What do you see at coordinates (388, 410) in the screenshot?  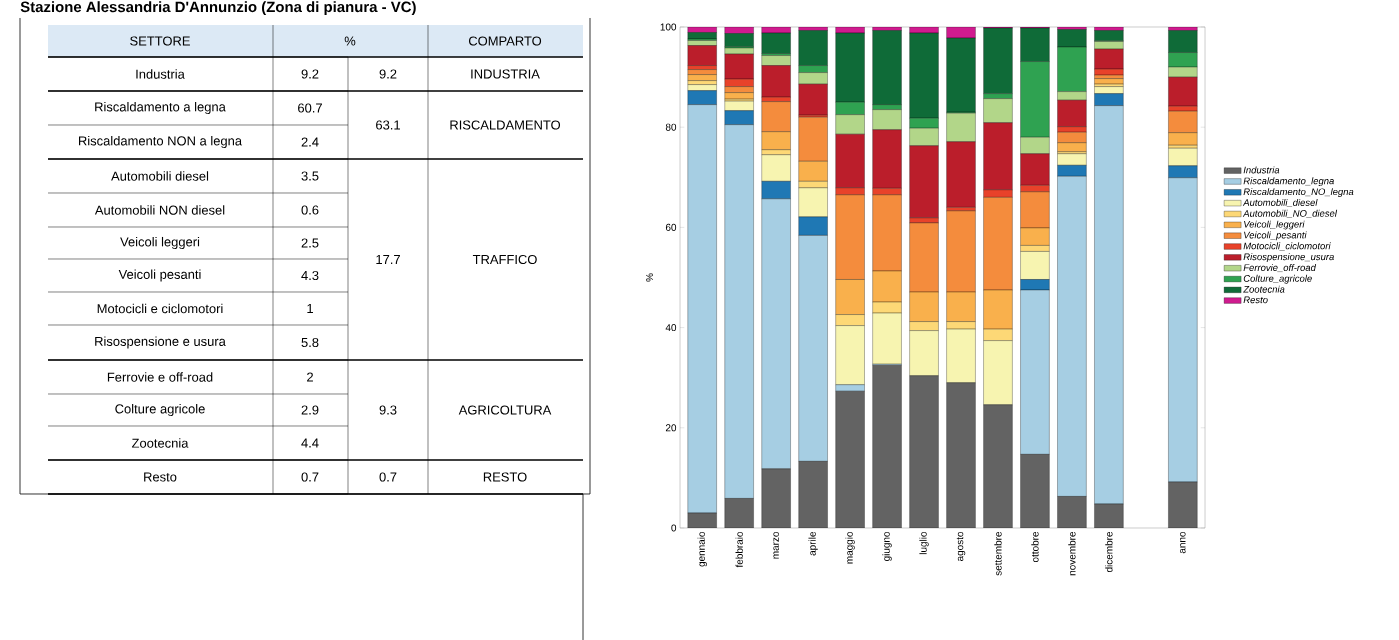 I see `text: 9.3` at bounding box center [388, 410].